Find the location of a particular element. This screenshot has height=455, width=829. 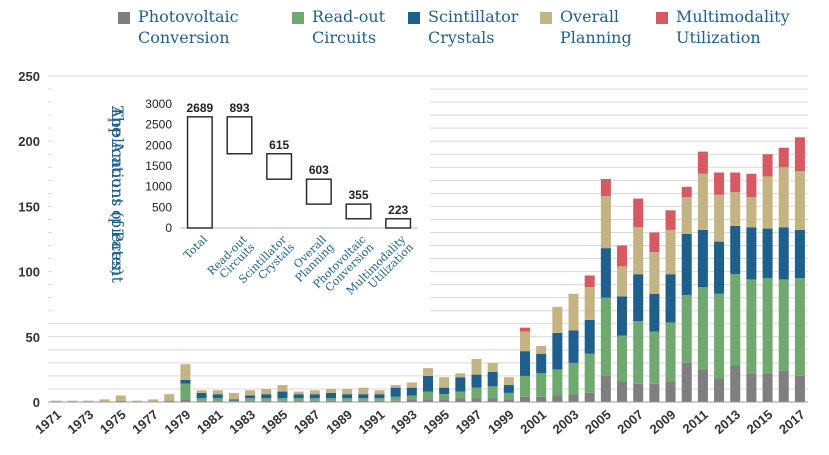

legend-item-planning: Overall Planning is located at coordinates (586, 27).